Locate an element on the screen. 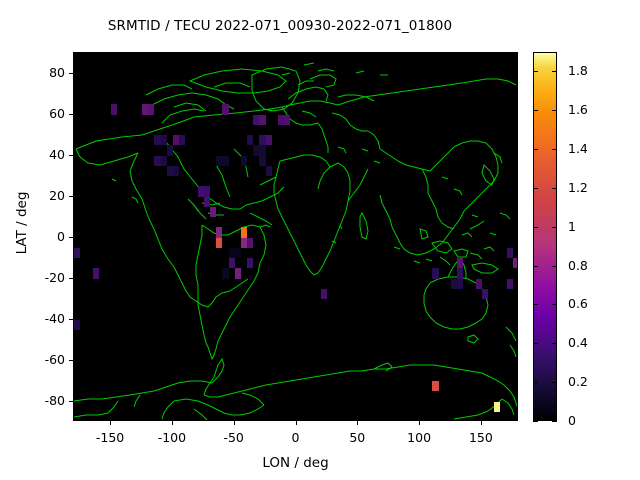 The image size is (640, 480). x-tick-label: -50 is located at coordinates (233, 437).